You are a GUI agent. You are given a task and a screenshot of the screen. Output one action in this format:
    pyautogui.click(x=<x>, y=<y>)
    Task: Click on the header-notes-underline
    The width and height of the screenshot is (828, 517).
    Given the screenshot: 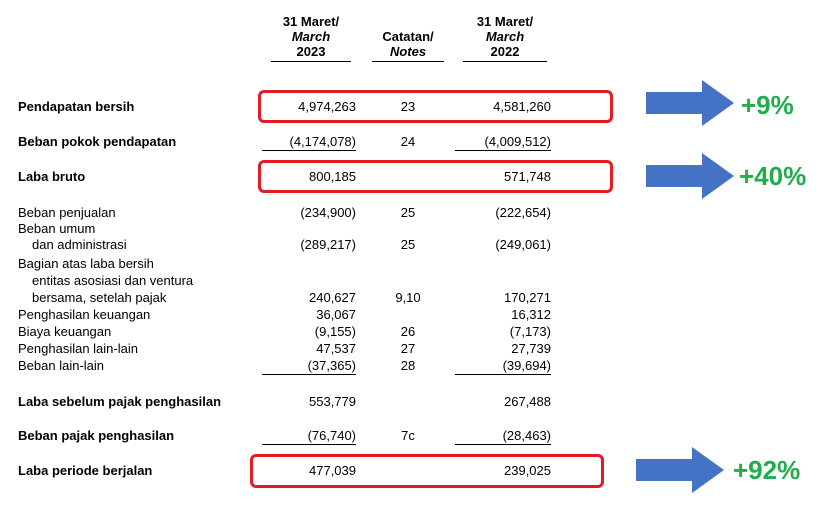 What is the action you would take?
    pyautogui.click(x=408, y=61)
    